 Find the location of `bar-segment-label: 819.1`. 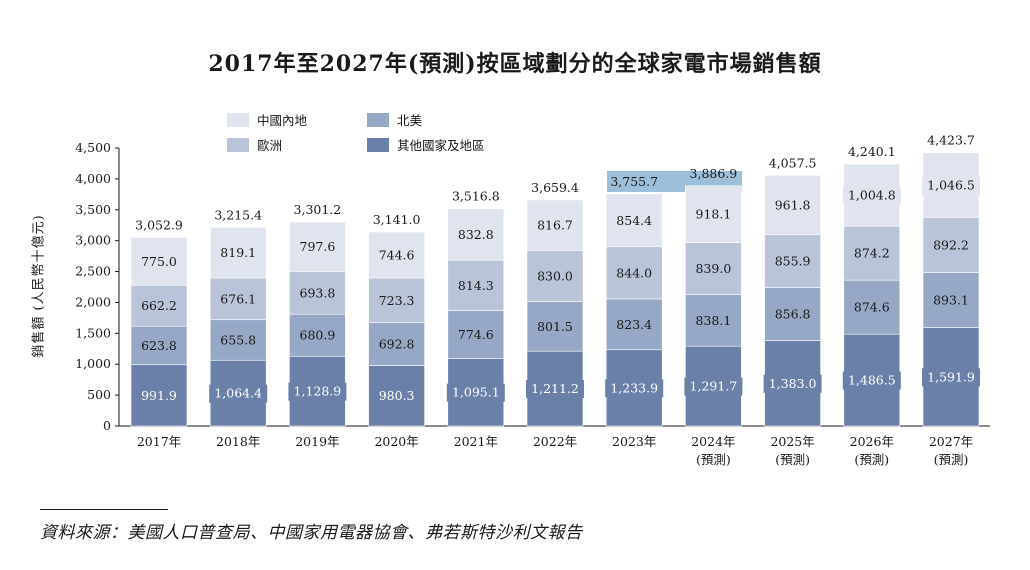

bar-segment-label: 819.1 is located at coordinates (238, 252).